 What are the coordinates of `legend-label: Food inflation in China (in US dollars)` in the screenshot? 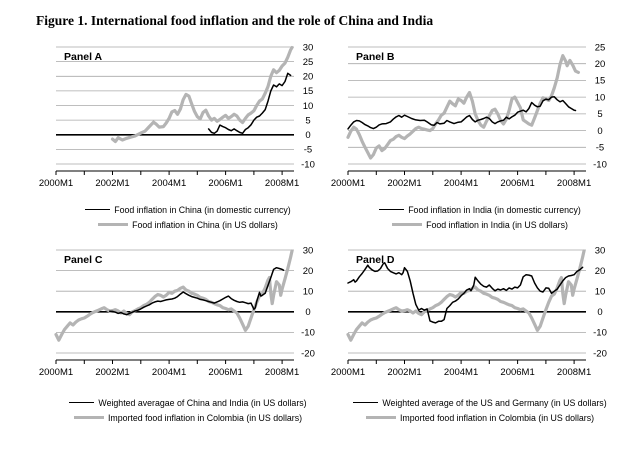 It's located at (205, 224).